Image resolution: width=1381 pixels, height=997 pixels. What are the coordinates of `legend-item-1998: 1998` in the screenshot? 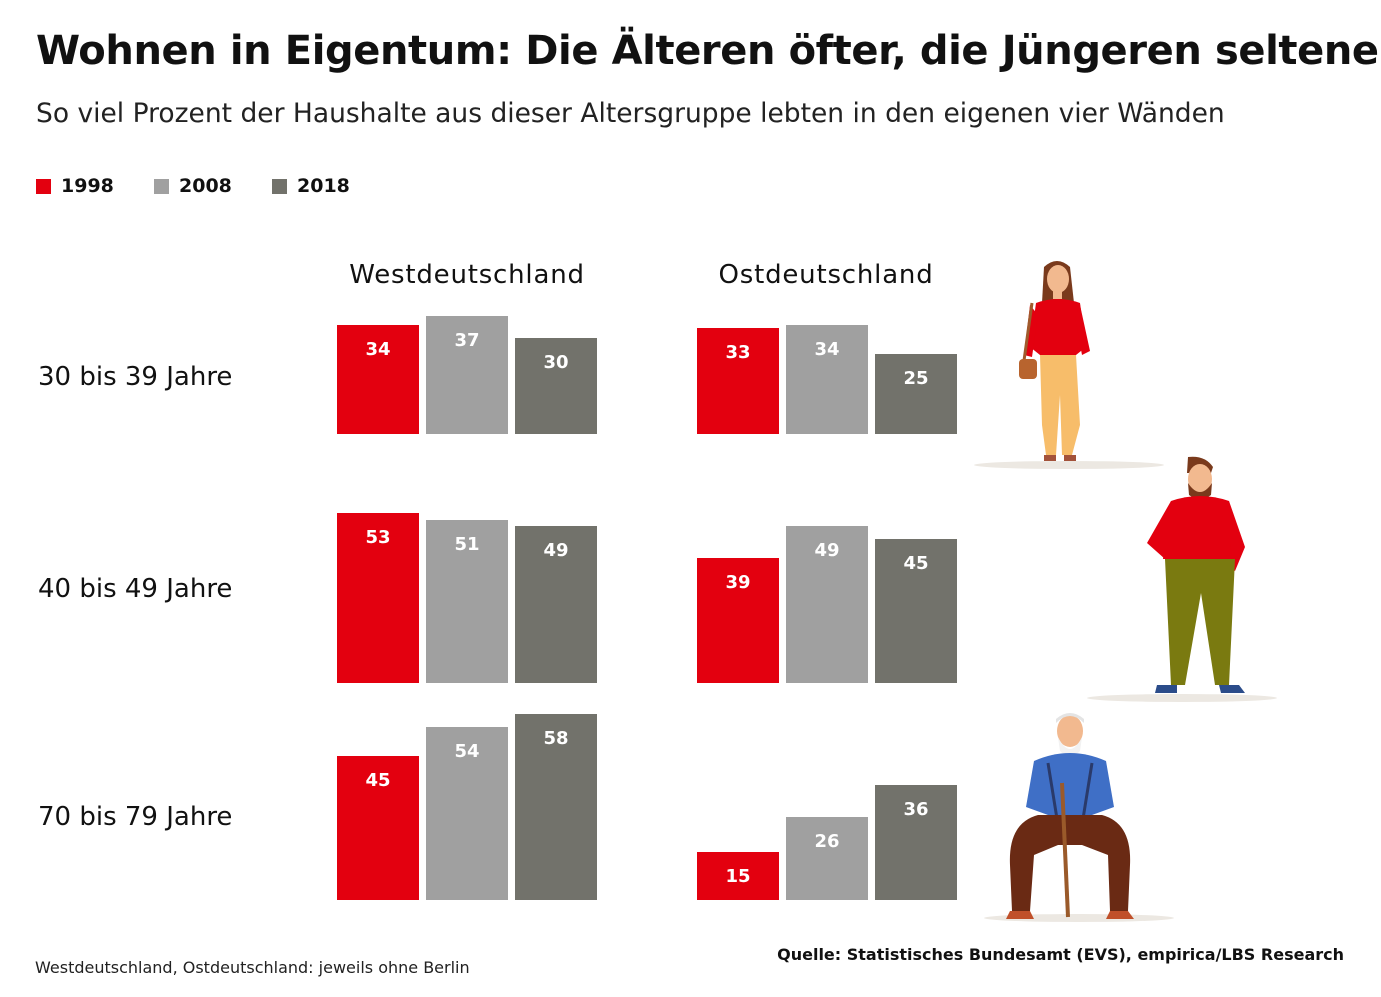 It's located at (75, 186).